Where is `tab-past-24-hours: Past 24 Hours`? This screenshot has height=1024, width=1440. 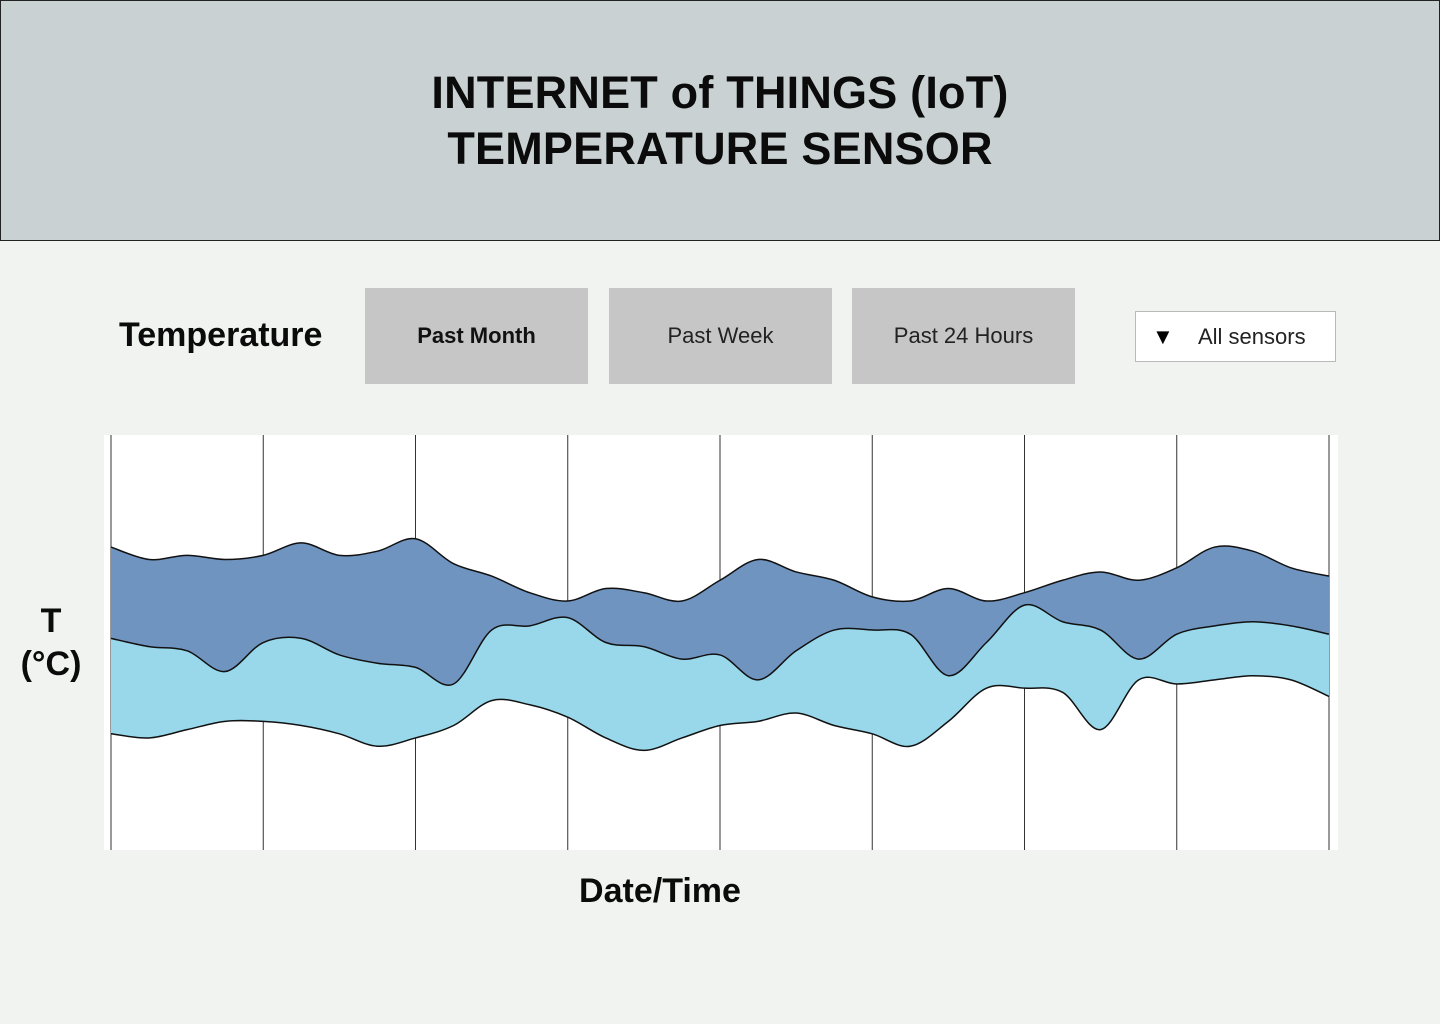 tab-past-24-hours: Past 24 Hours is located at coordinates (963, 336).